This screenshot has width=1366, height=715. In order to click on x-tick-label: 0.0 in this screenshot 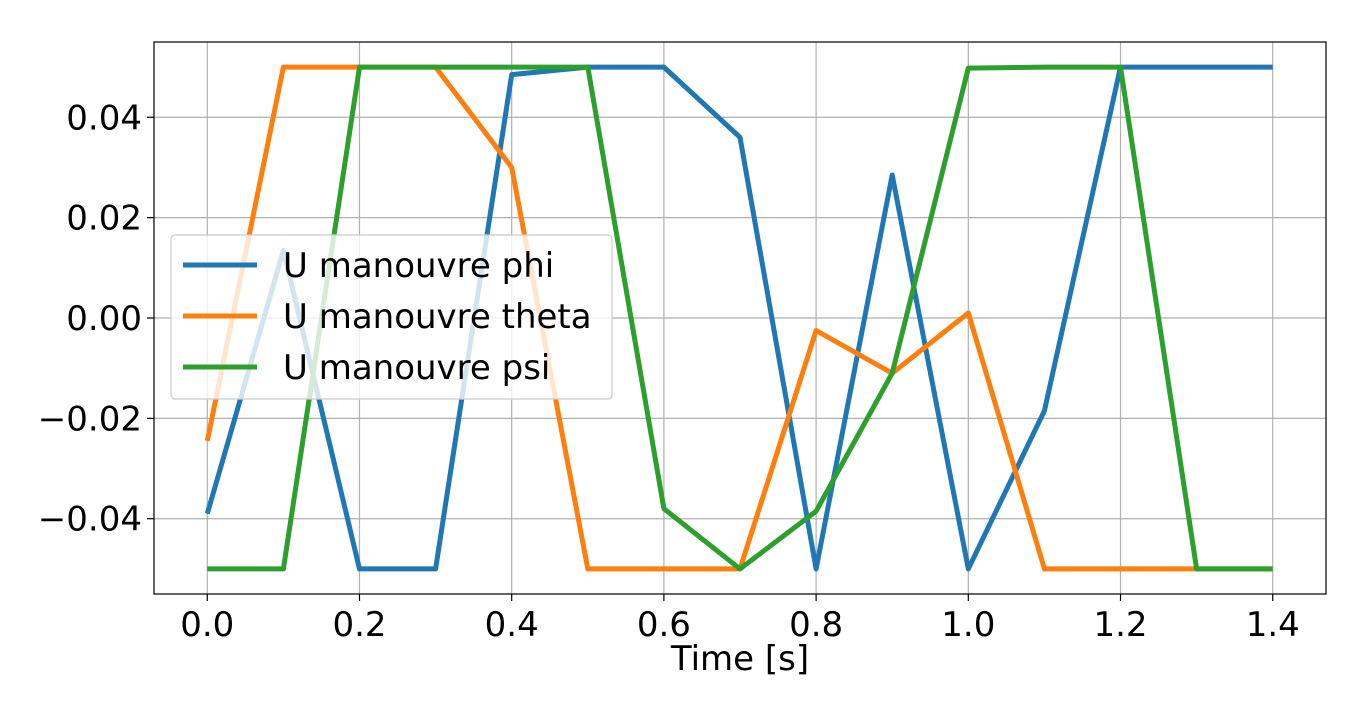, I will do `click(207, 625)`.